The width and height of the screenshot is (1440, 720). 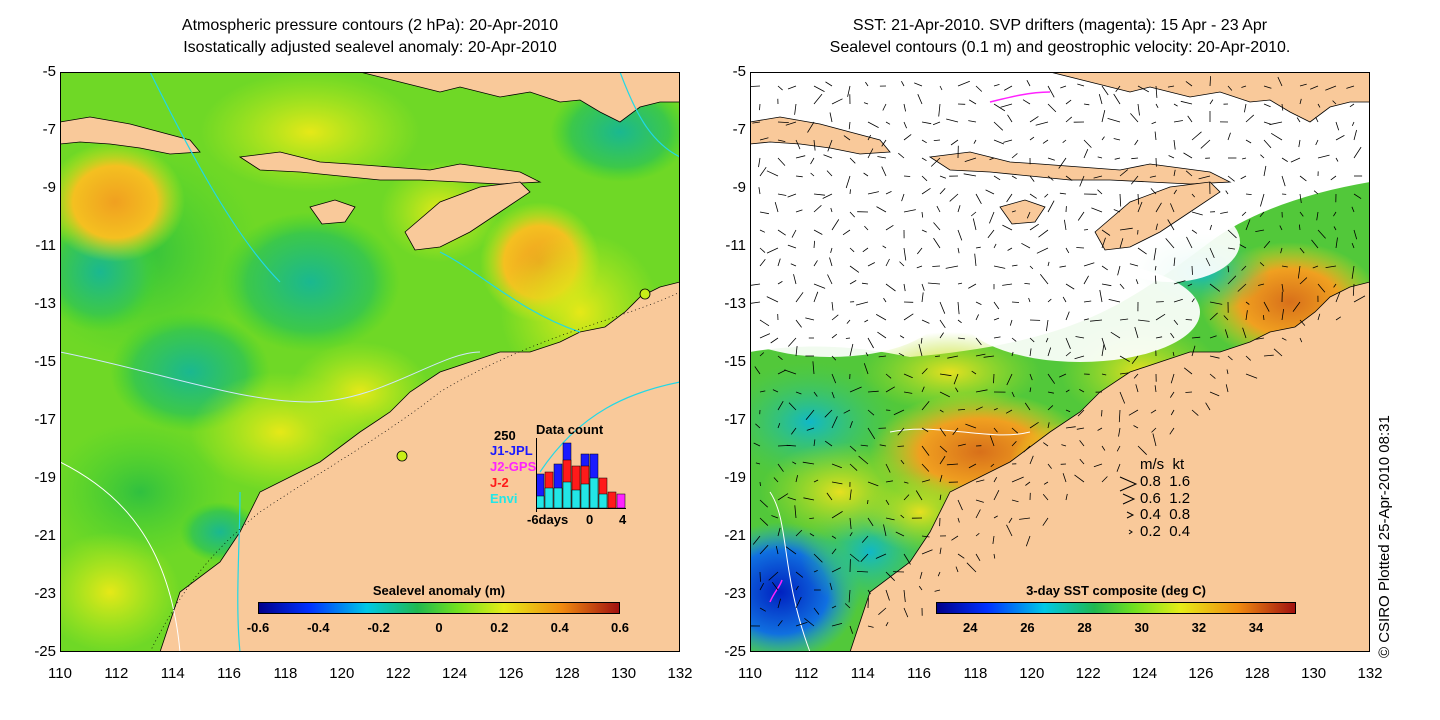 I want to click on y-tick-label: -23, so click(x=735, y=593).